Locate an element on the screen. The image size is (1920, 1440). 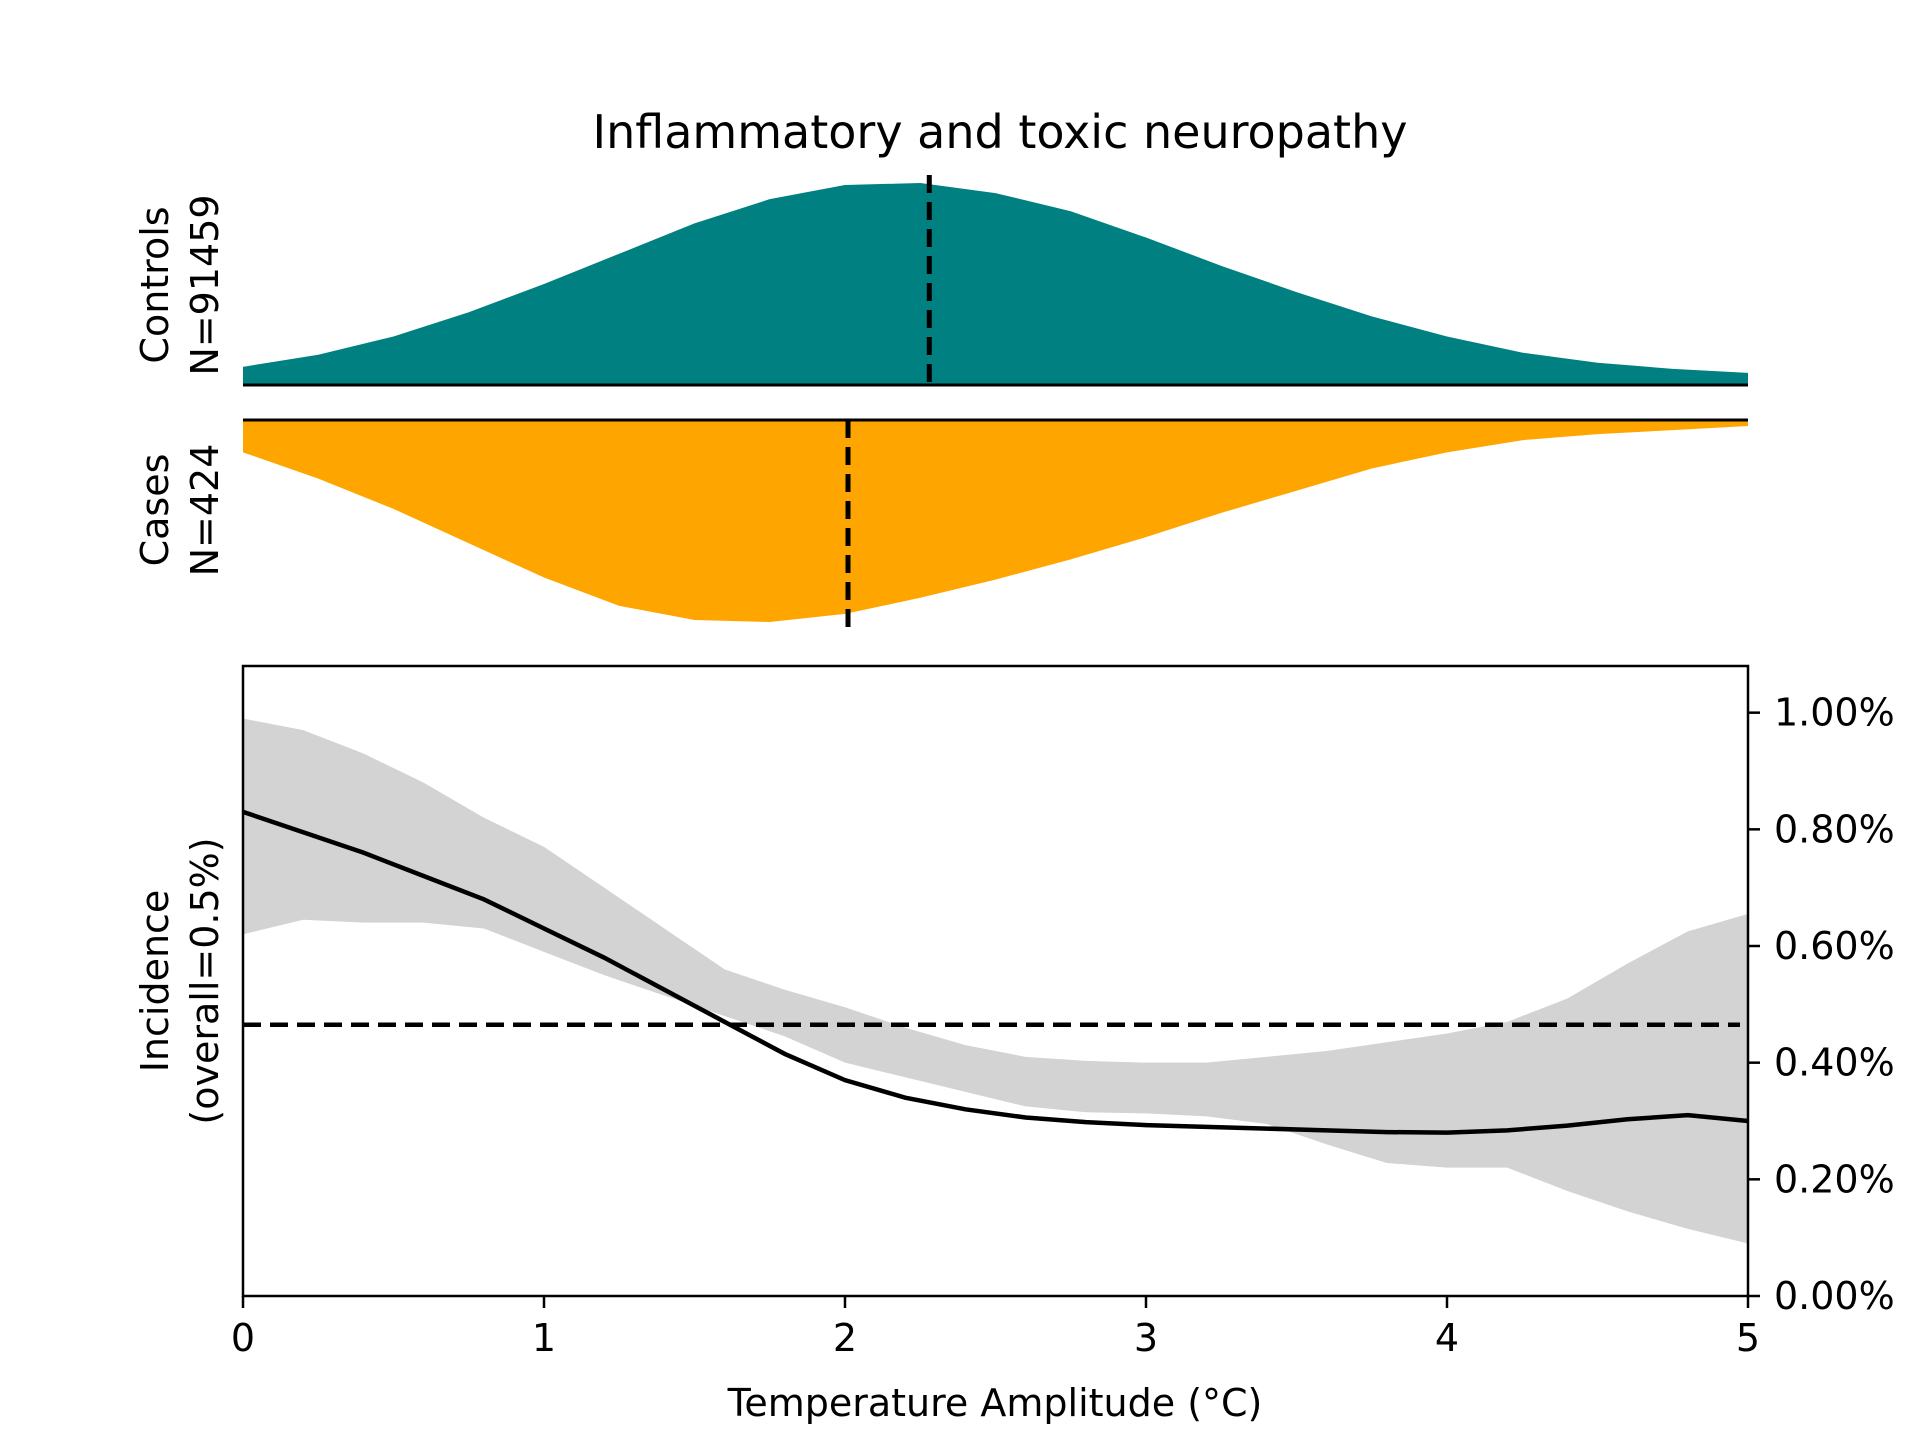
controls-density-area is located at coordinates (995, 284).